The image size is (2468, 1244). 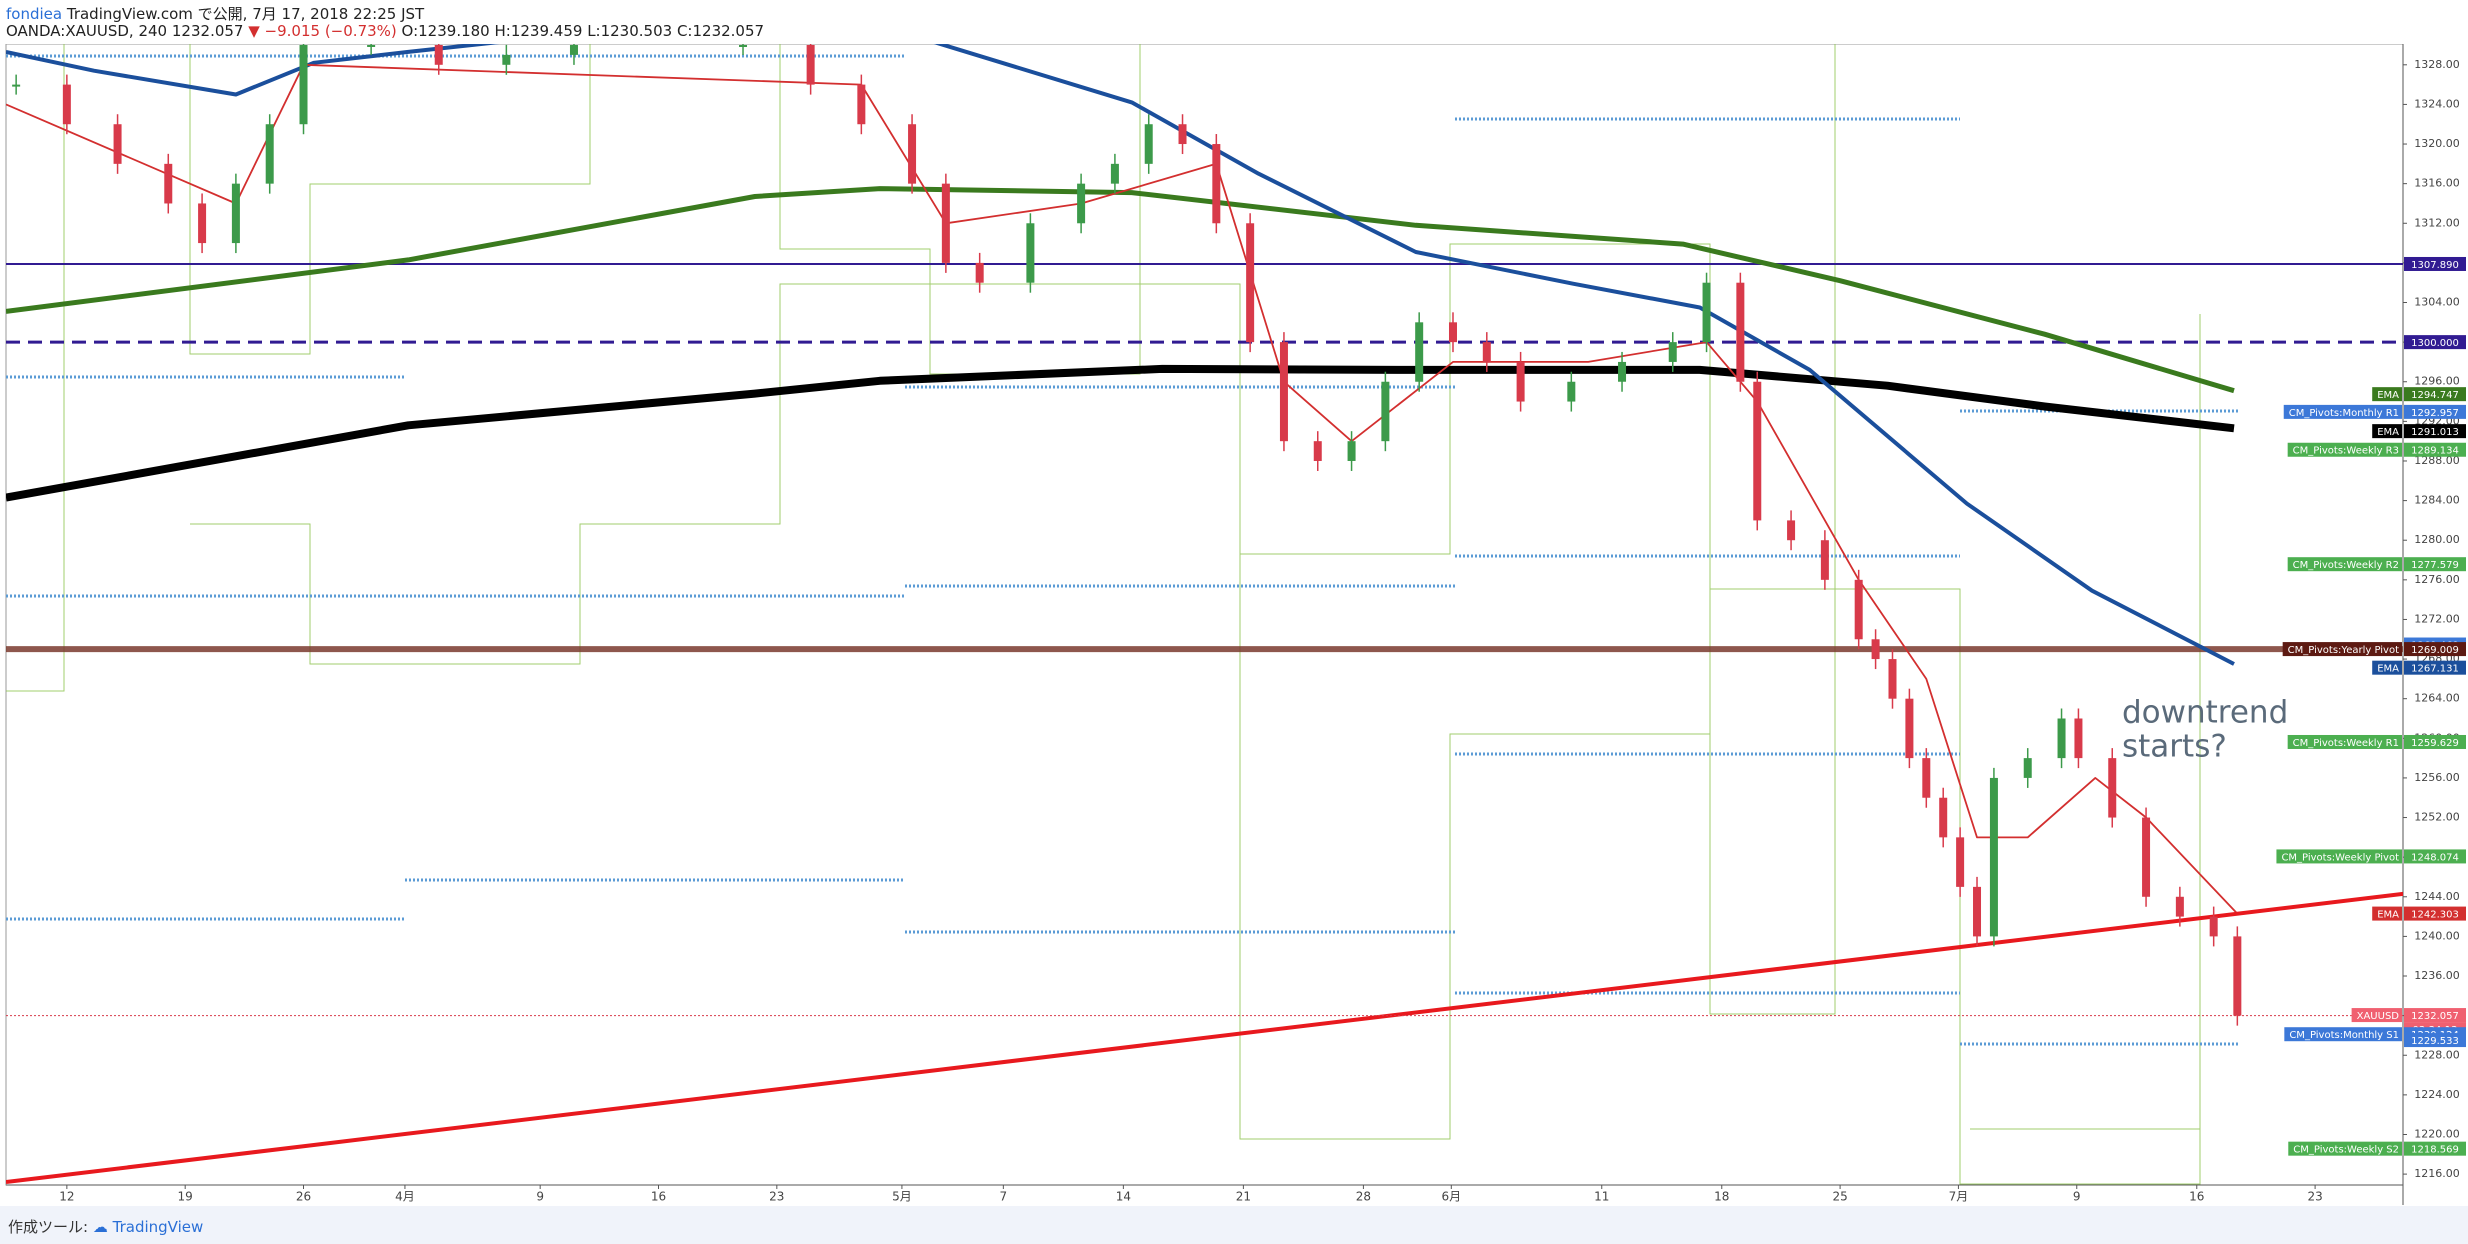 What do you see at coordinates (2437, 1133) in the screenshot?
I see `y-tick-label: 1220.00` at bounding box center [2437, 1133].